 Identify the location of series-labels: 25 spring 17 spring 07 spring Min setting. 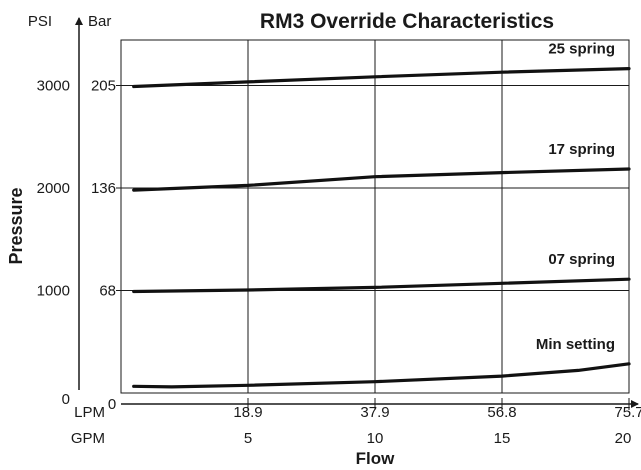
(575, 197).